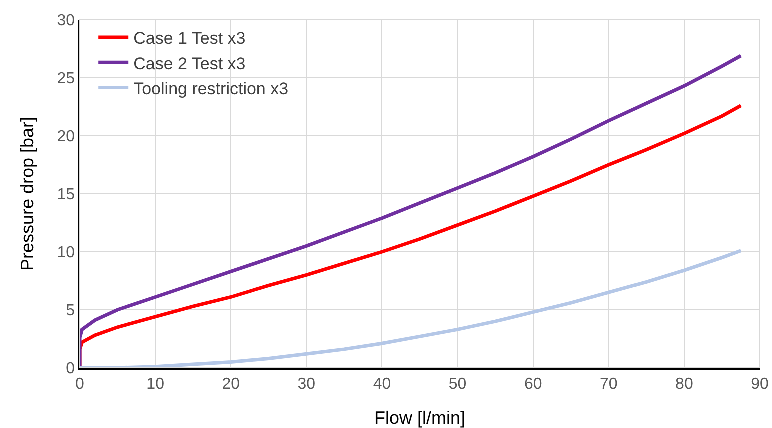  Describe the element at coordinates (66, 79) in the screenshot. I see `y-tick-label: 25` at that location.